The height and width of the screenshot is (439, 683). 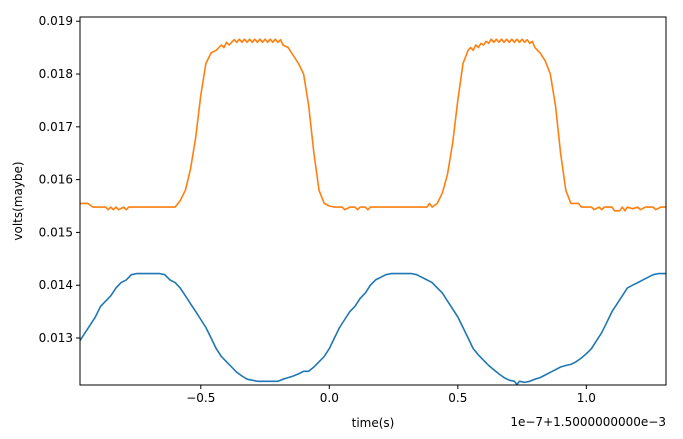 I want to click on x-axis: −0.5 0.0 0.5 1.0, so click(x=391, y=395).